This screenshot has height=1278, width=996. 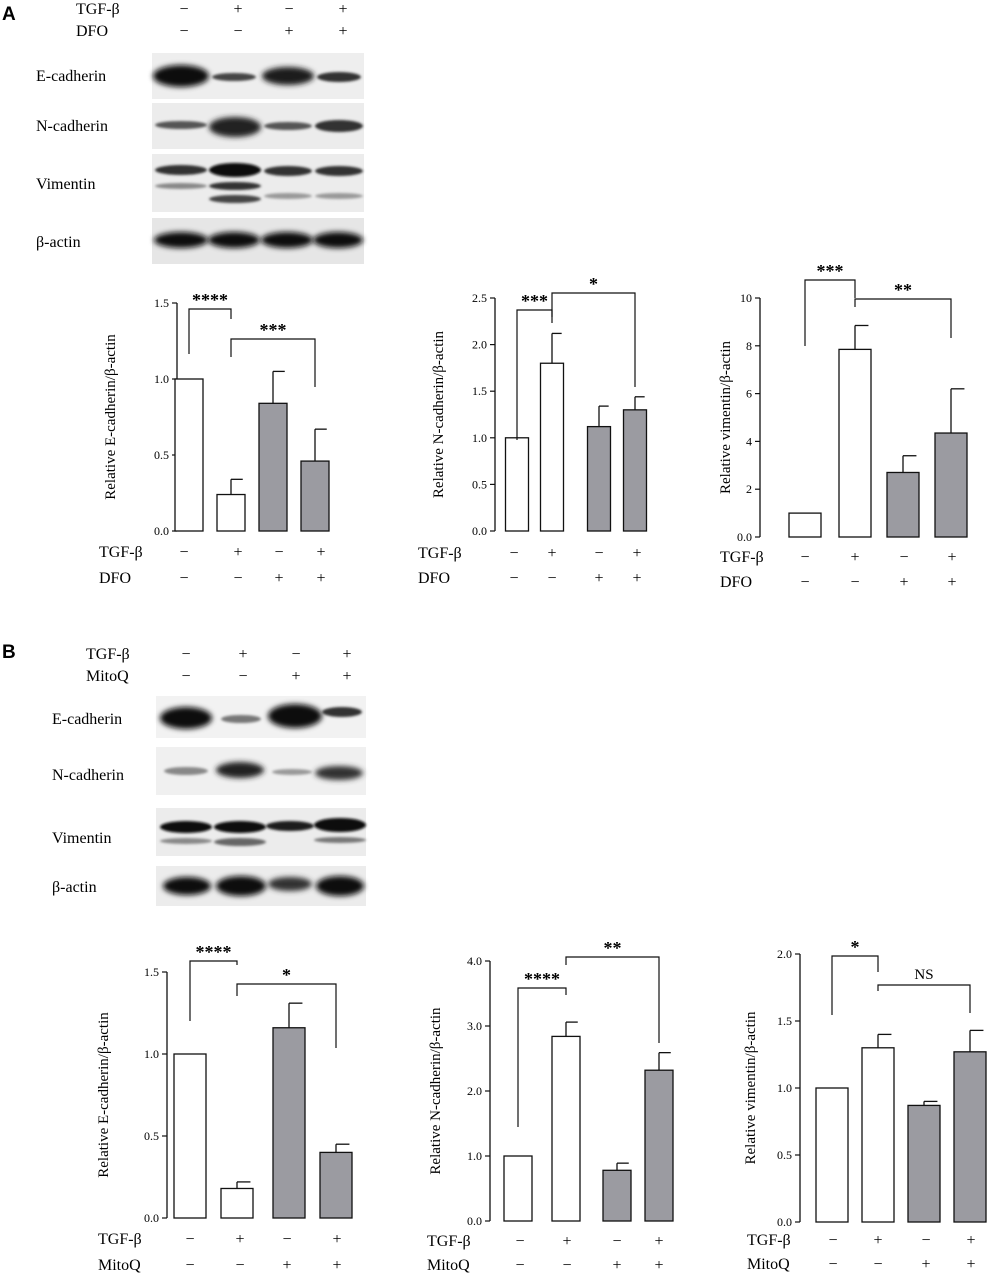 I want to click on blot-strip-a-ecad, so click(x=258, y=76).